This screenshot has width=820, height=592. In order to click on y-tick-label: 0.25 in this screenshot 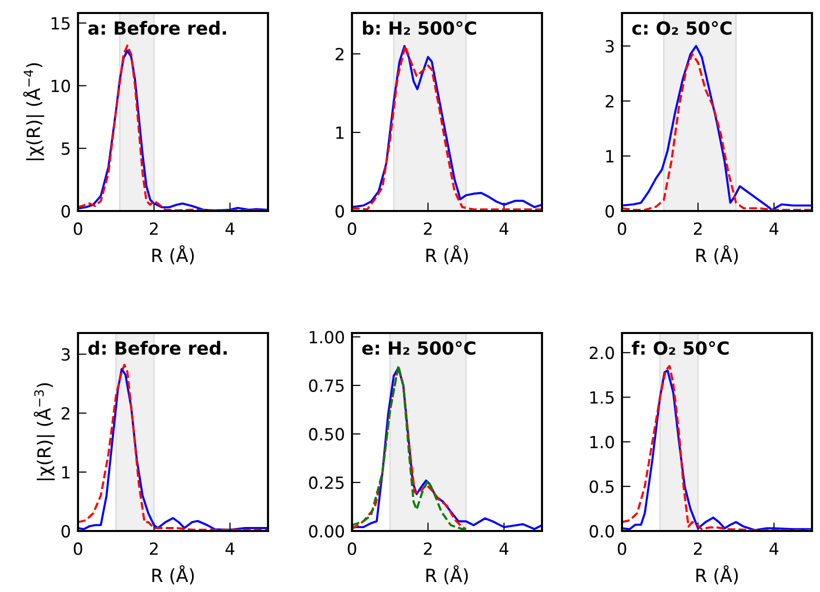, I will do `click(326, 483)`.